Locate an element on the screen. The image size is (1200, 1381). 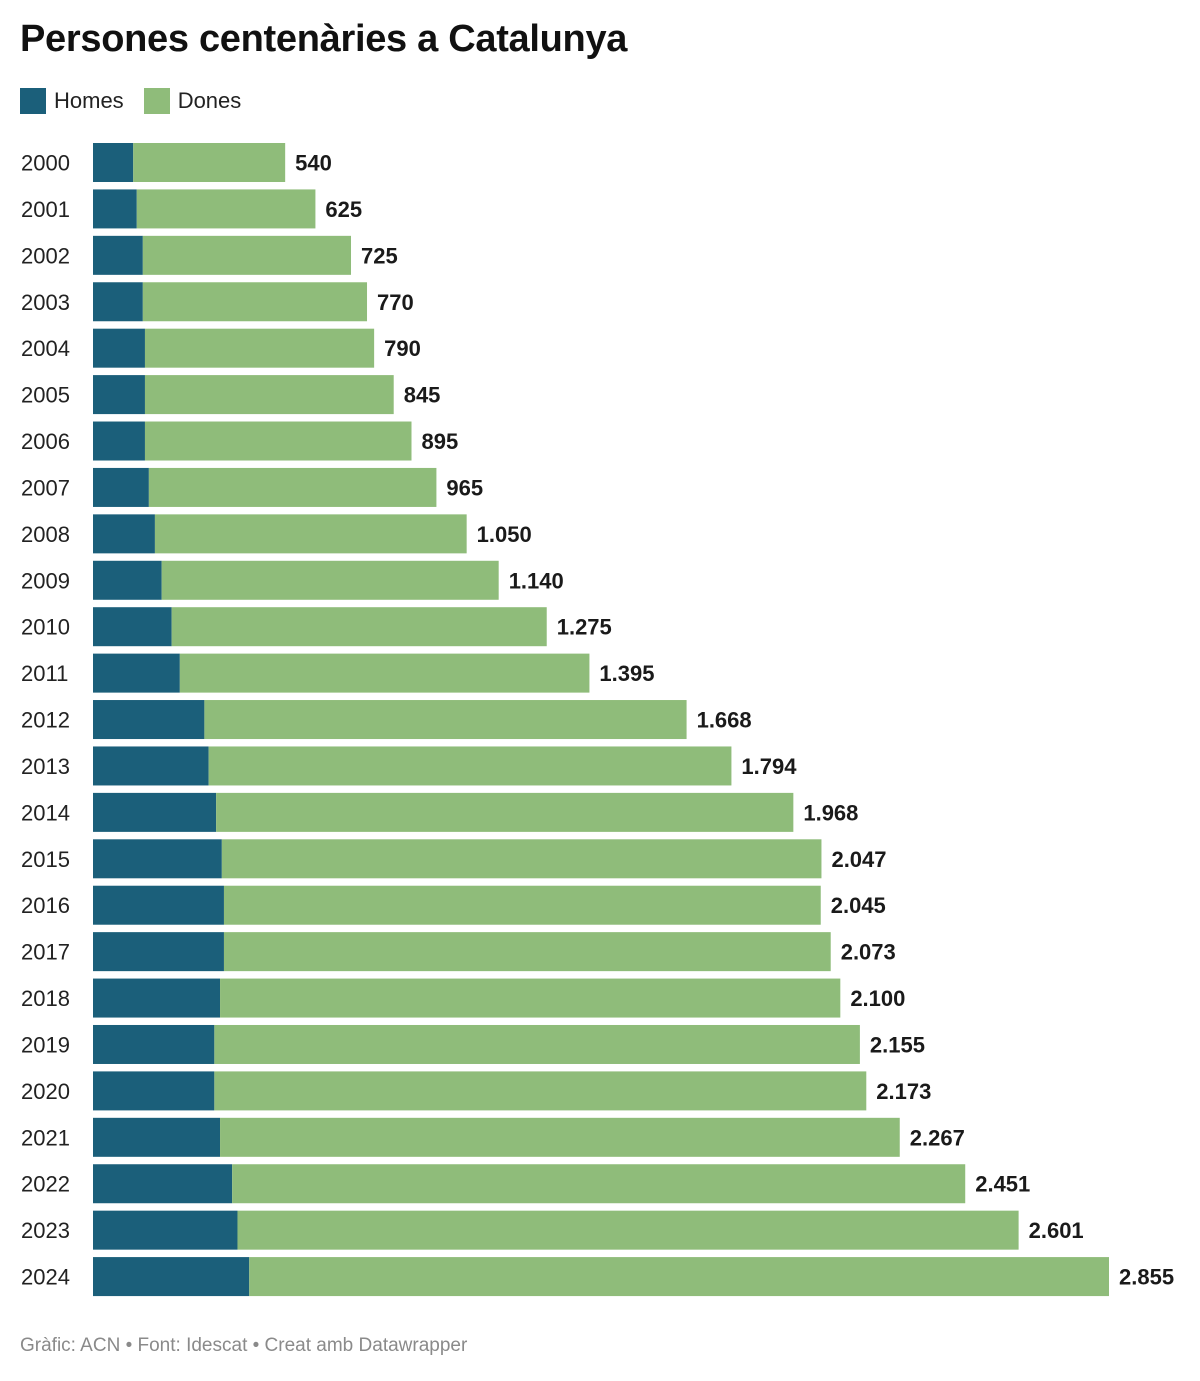
bar-homes-2022 is located at coordinates (163, 1184).